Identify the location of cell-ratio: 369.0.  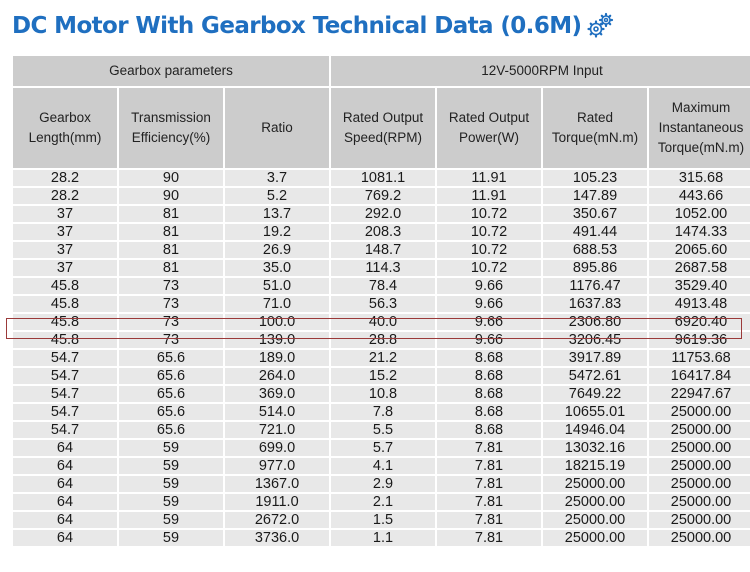
(277, 394).